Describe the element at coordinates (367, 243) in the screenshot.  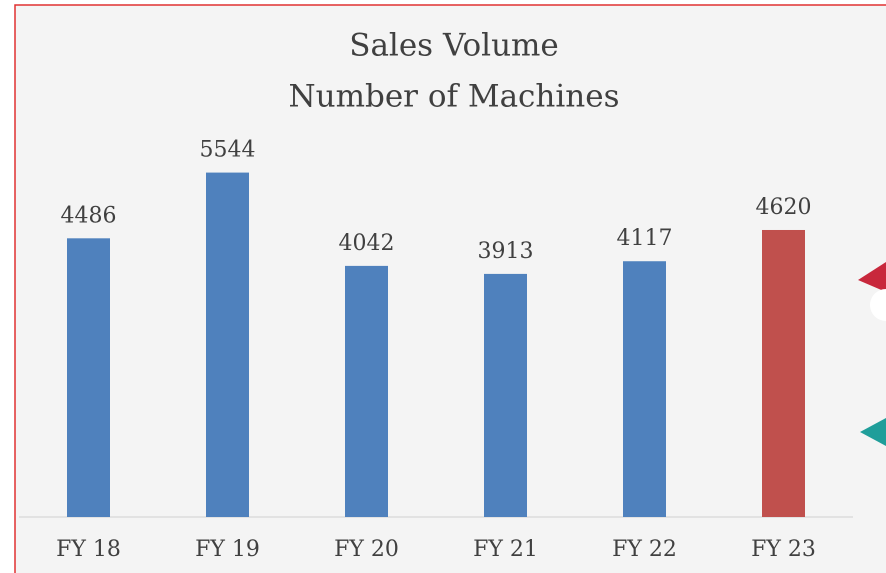
I see `data-label: 4042` at that location.